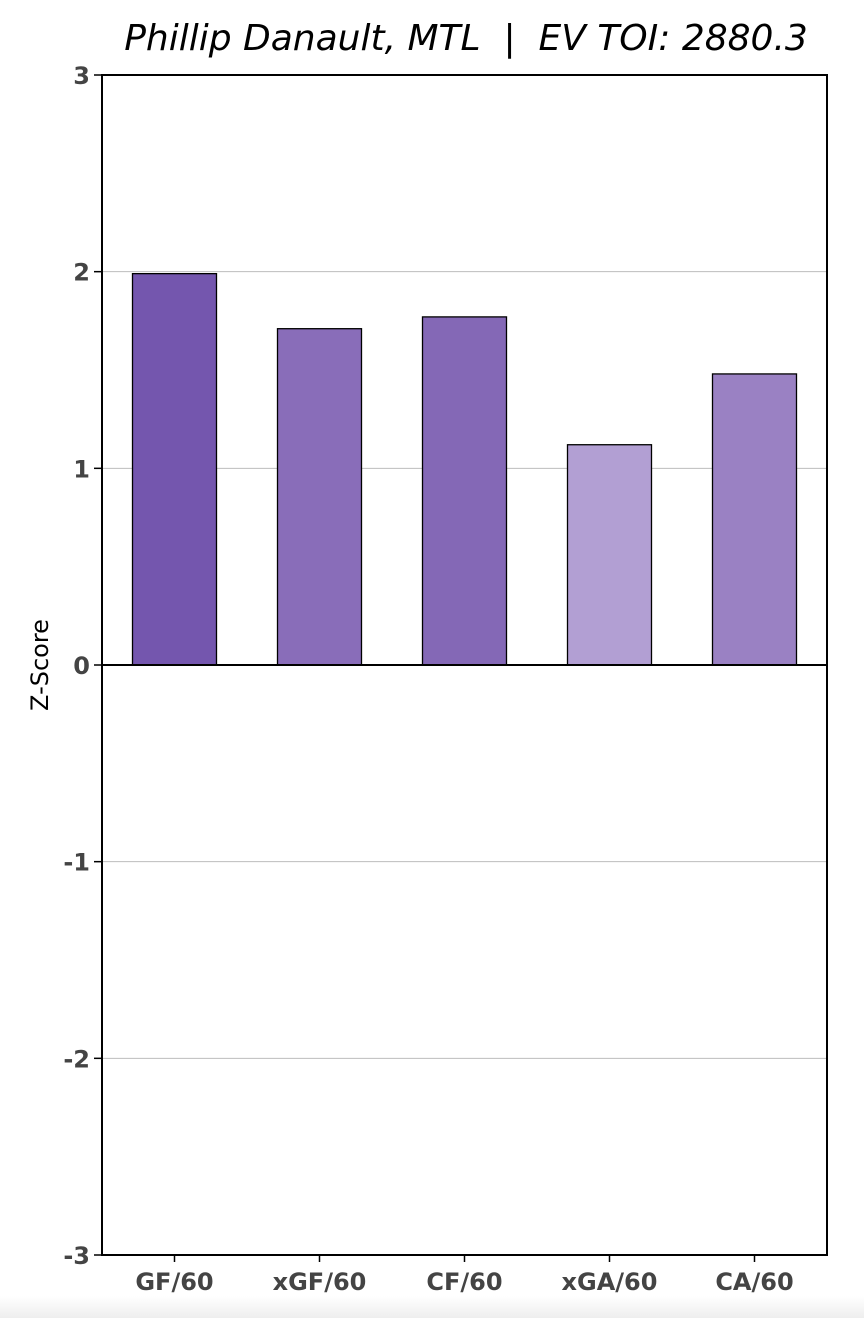 This screenshot has height=1318, width=864. What do you see at coordinates (432, 1307) in the screenshot?
I see `bottom-fade` at bounding box center [432, 1307].